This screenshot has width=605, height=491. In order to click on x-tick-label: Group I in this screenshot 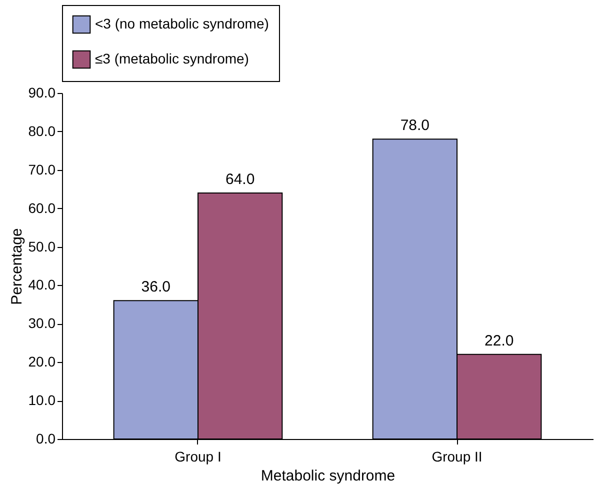, I will do `click(198, 456)`.